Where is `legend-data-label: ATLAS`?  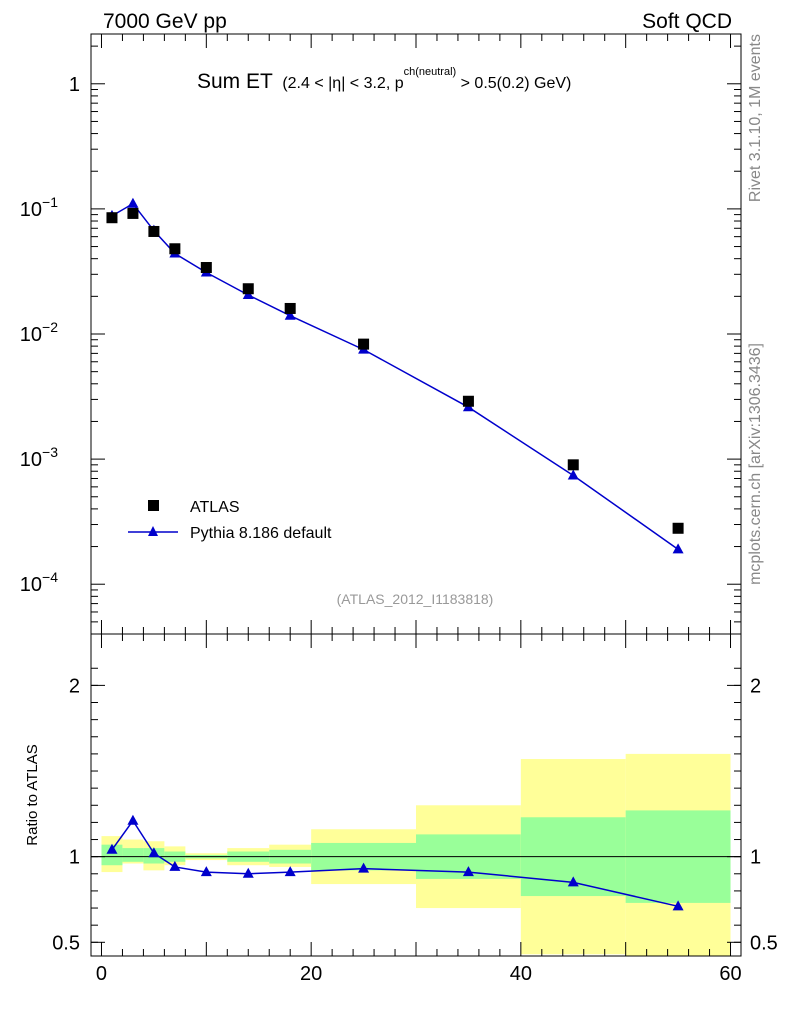
legend-data-label: ATLAS is located at coordinates (215, 507).